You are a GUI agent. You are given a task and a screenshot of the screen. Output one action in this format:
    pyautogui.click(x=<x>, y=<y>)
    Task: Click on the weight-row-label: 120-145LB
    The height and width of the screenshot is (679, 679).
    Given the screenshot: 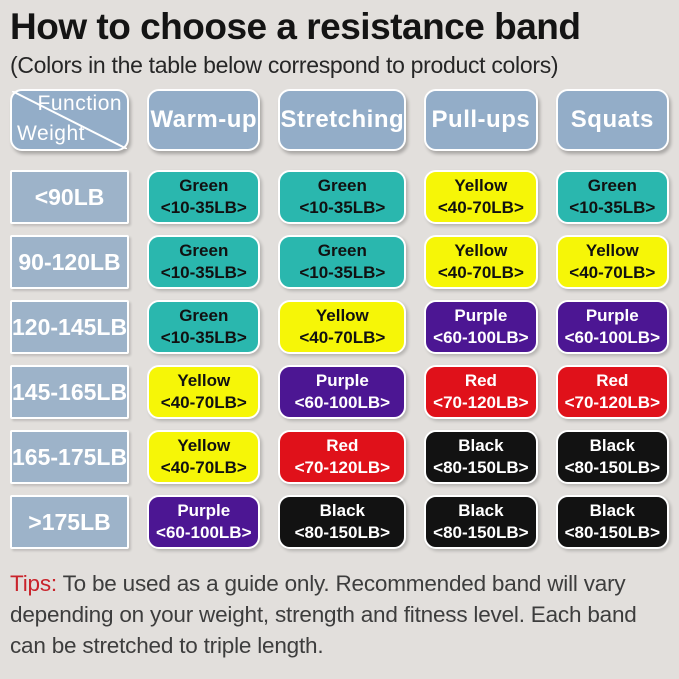 What is the action you would take?
    pyautogui.click(x=70, y=327)
    